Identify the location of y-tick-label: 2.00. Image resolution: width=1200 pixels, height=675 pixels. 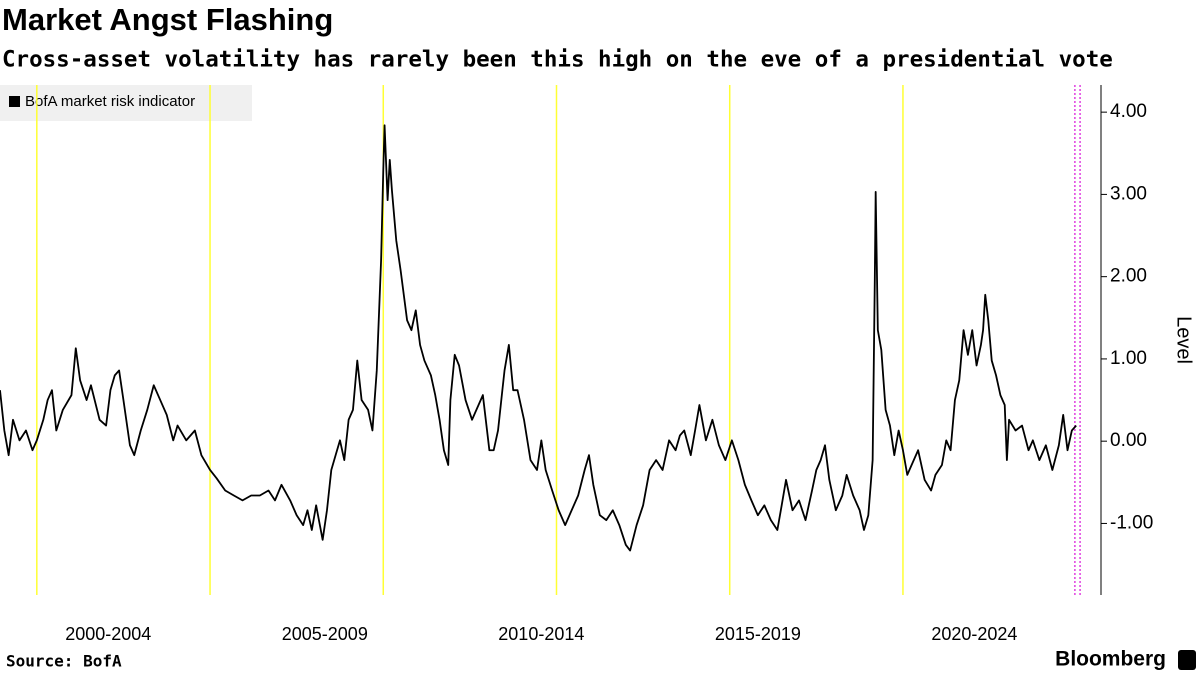
(1128, 276).